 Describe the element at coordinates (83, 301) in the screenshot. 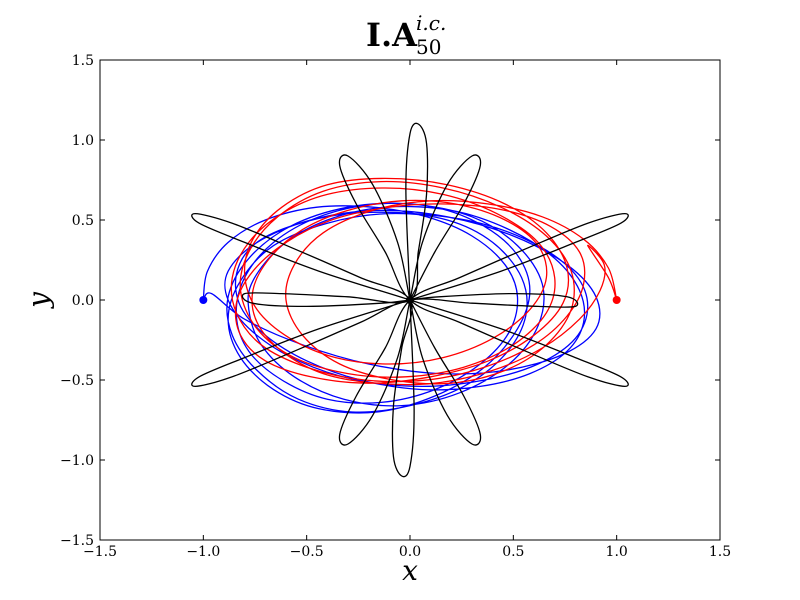

I see `y-tick-label: 0.0` at that location.